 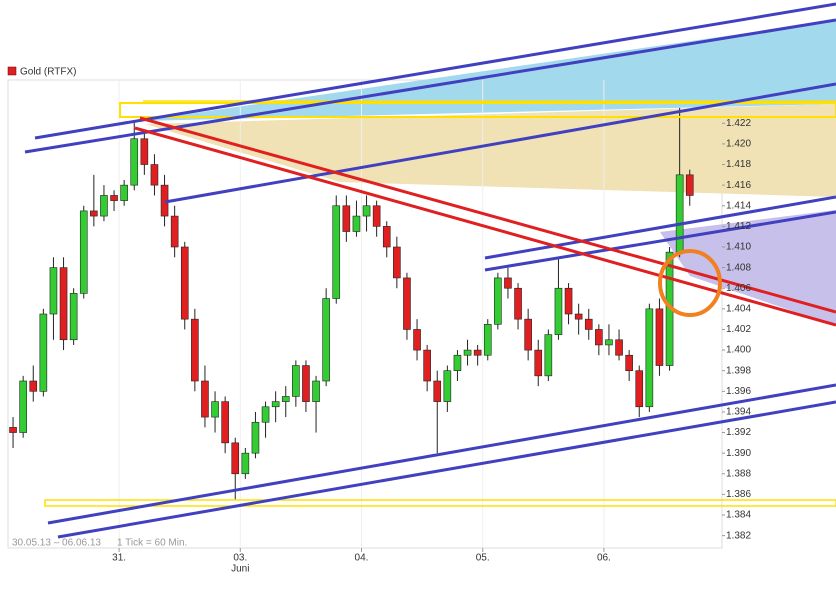 I want to click on y-tick-label: 1.418, so click(x=738, y=164).